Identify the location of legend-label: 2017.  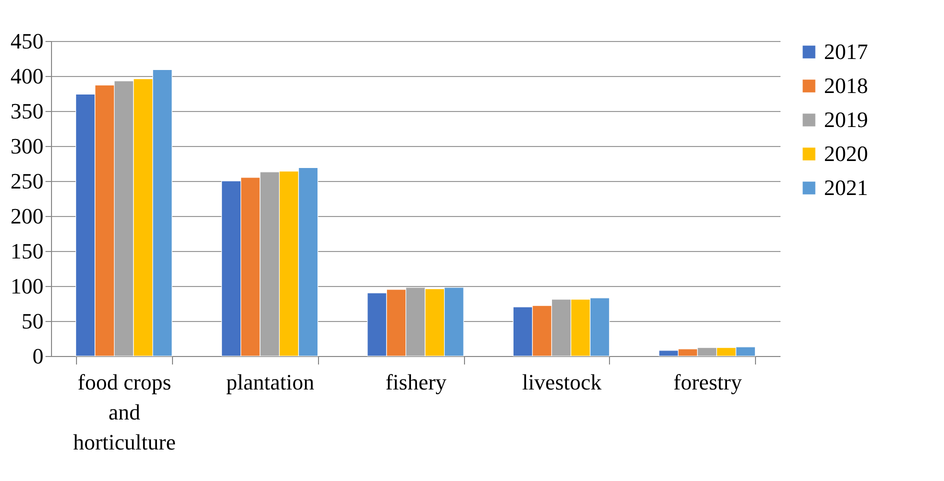
(846, 51).